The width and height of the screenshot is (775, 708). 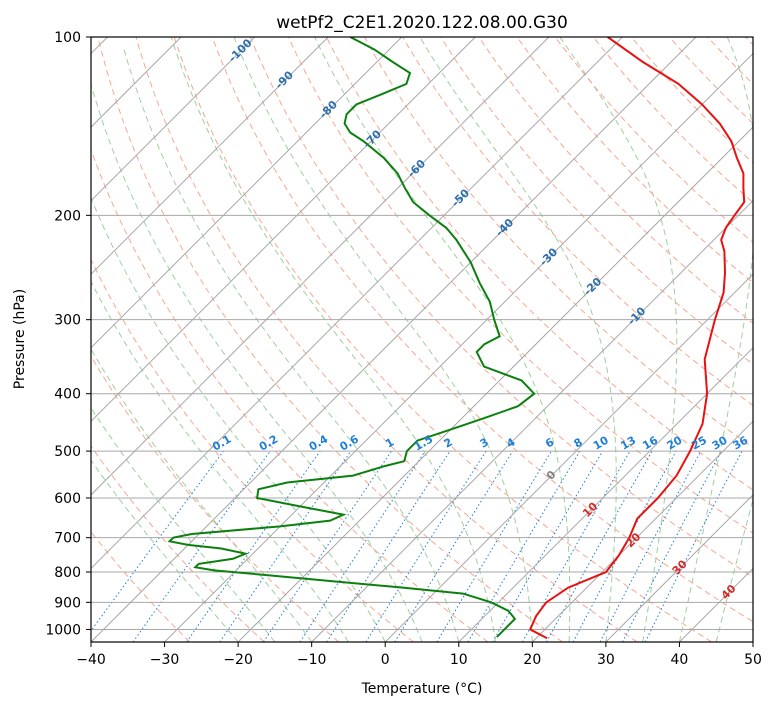 I want to click on mixing-ratio-label: 16, so click(x=650, y=442).